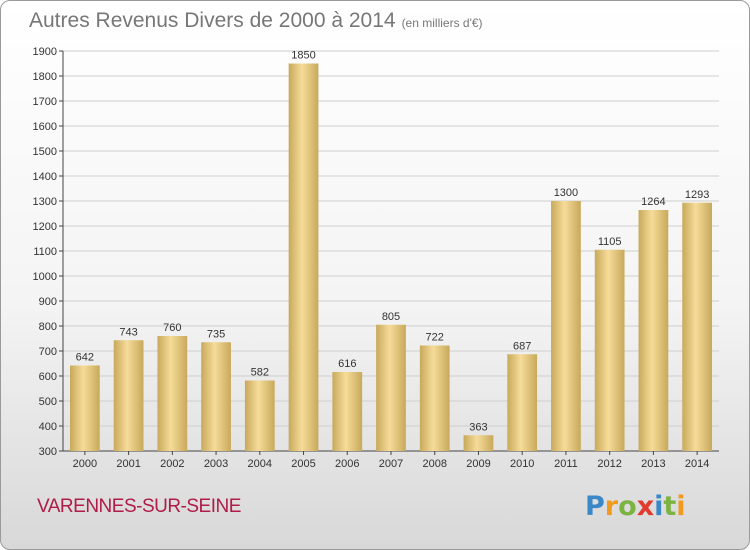  Describe the element at coordinates (45, 277) in the screenshot. I see `y-tick-label: 1000` at that location.